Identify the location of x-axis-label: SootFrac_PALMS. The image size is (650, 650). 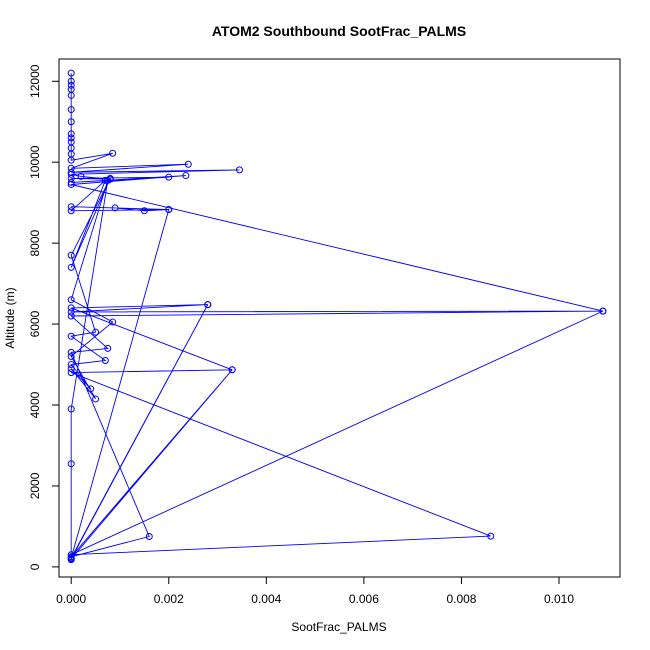
(338, 627).